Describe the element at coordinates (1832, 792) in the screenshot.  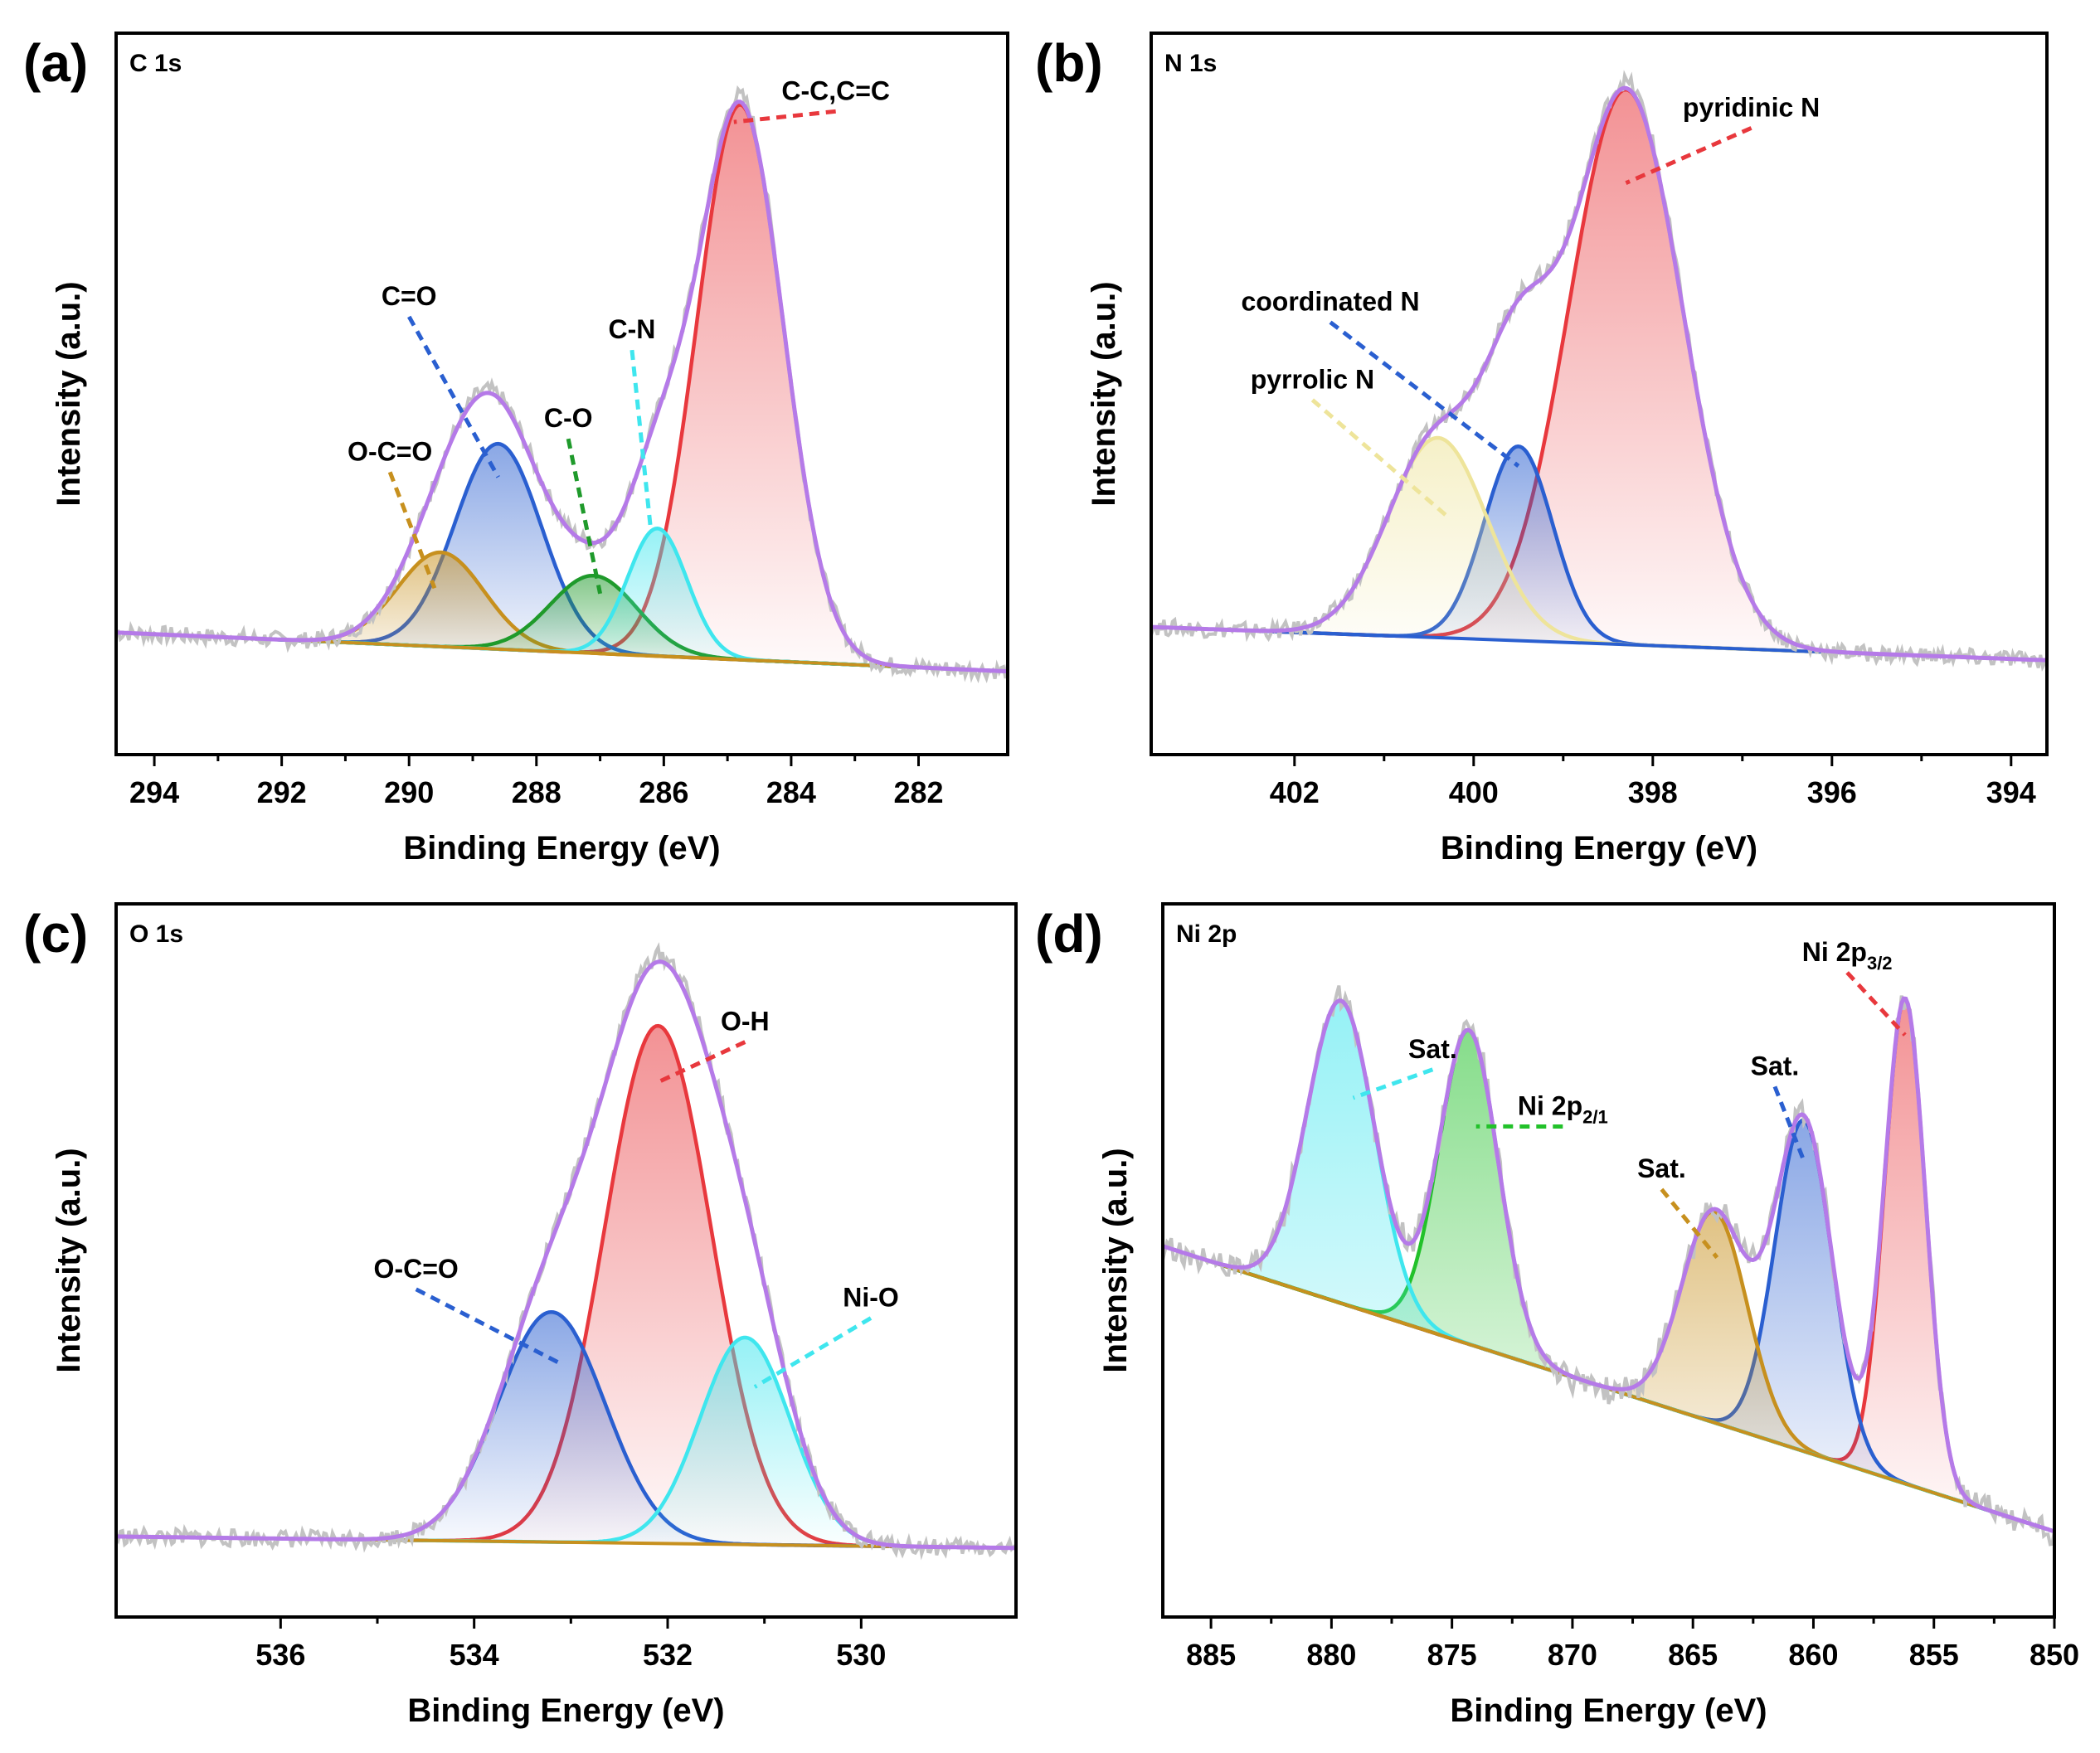
I see `x-tick-label-b-3: 396` at that location.